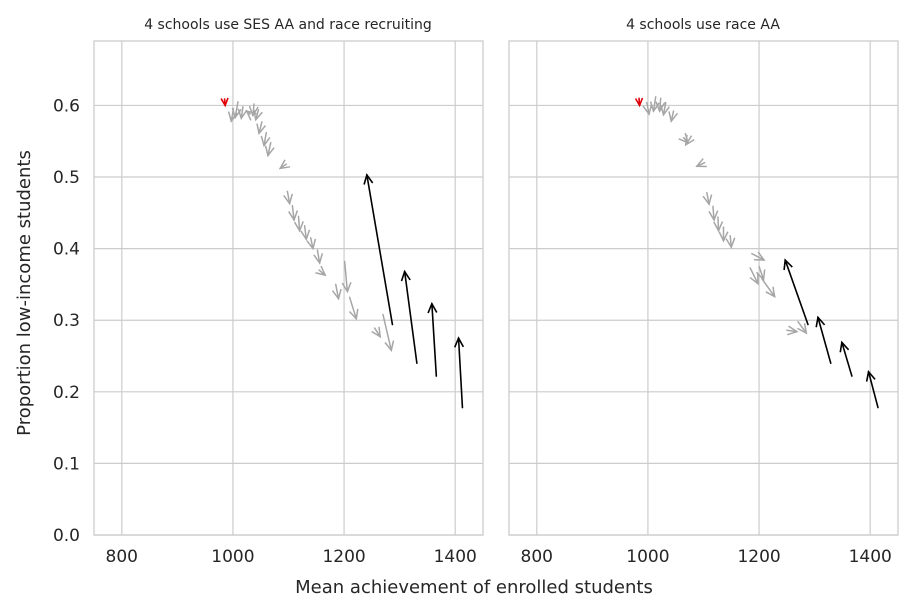 The height and width of the screenshot is (613, 912). Describe the element at coordinates (474, 587) in the screenshot. I see `x-axis-label: Mean achievement of enrolled students` at that location.